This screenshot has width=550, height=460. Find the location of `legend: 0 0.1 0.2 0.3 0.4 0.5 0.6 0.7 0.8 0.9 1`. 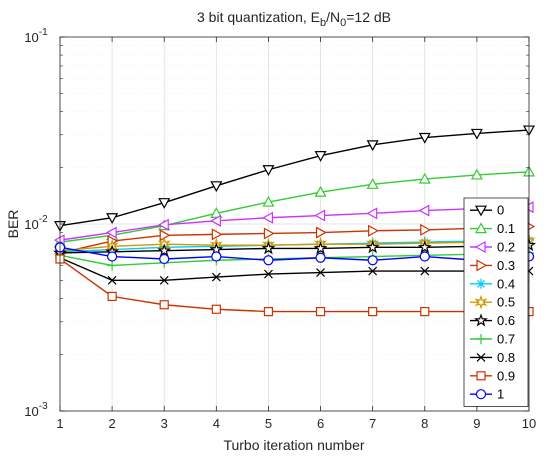

legend: 0 0.1 0.2 0.3 0.4 0.5 0.6 0.7 0.8 0.9 1 is located at coordinates (496, 302).